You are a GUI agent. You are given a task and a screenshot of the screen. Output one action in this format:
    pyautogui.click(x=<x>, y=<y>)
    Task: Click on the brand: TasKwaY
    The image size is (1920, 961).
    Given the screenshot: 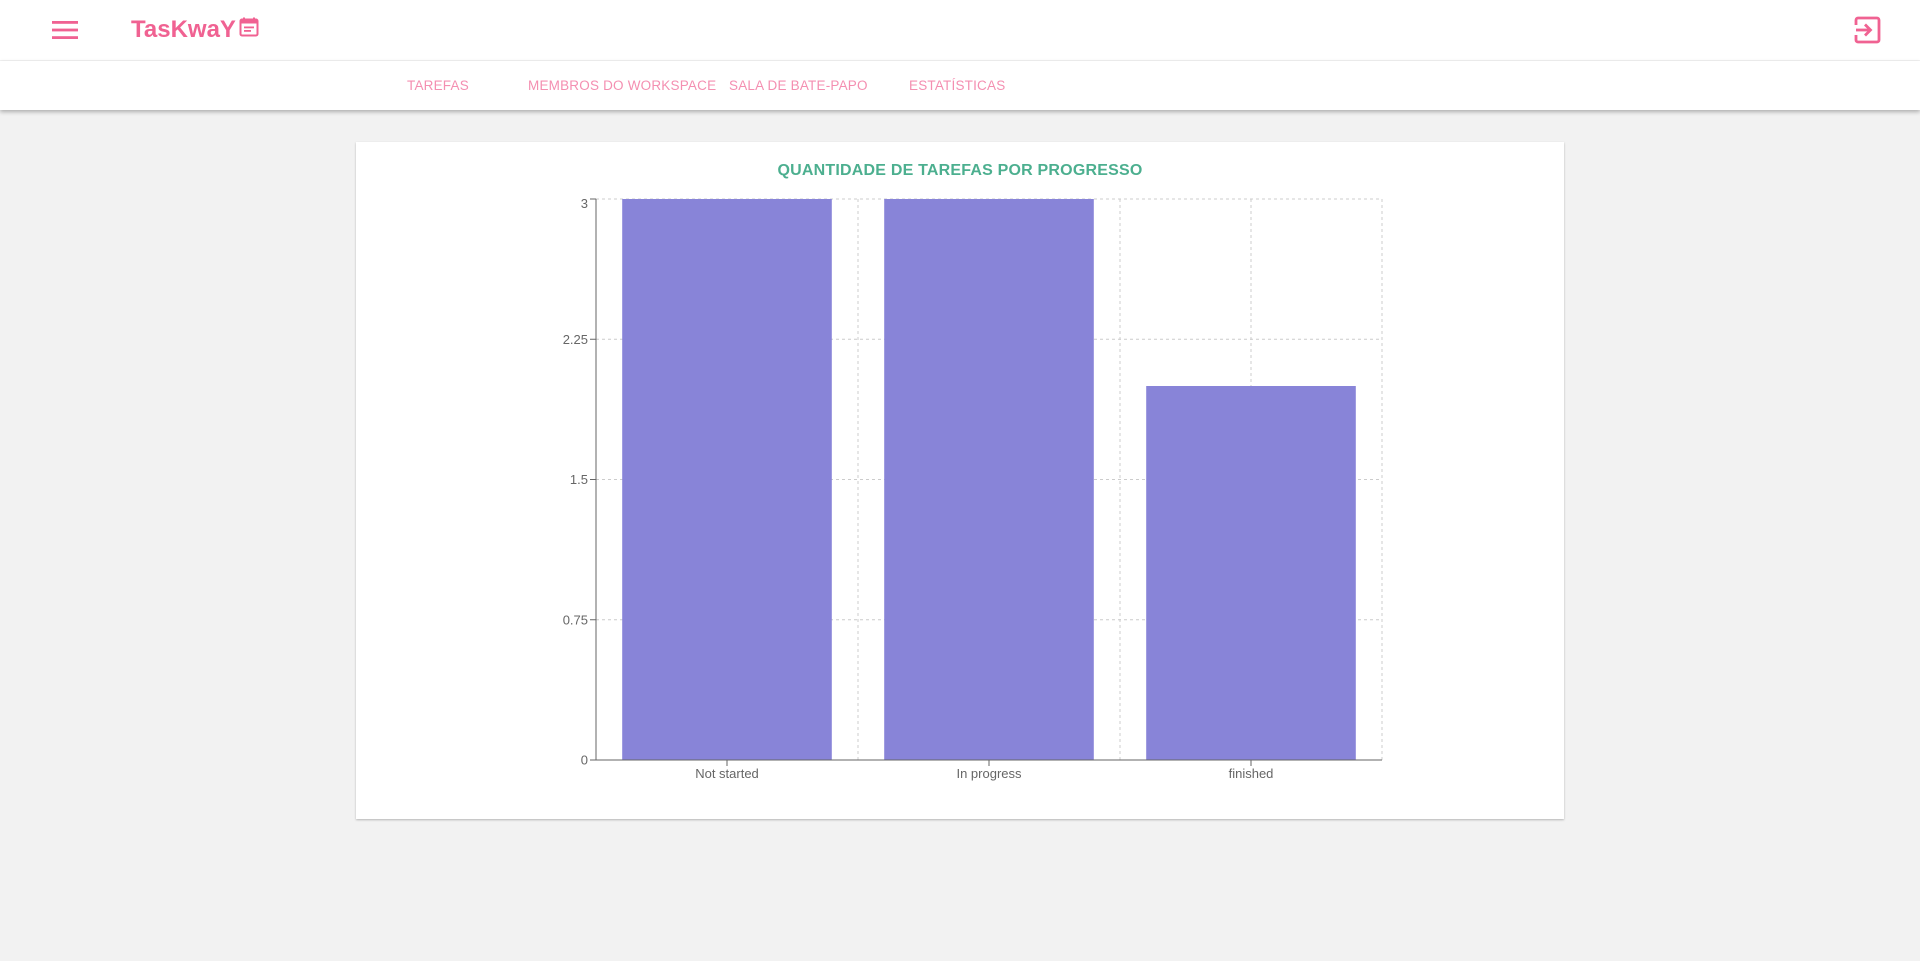 What is the action you would take?
    pyautogui.click(x=195, y=30)
    